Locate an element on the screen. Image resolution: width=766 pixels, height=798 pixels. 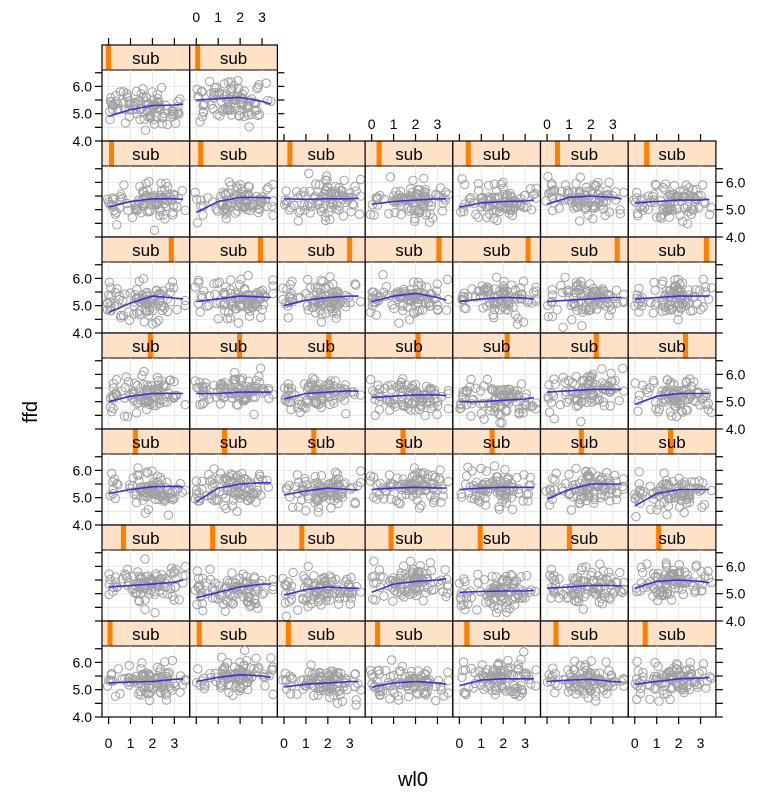
panel-r1-c2: sub is located at coordinates (233, 93).